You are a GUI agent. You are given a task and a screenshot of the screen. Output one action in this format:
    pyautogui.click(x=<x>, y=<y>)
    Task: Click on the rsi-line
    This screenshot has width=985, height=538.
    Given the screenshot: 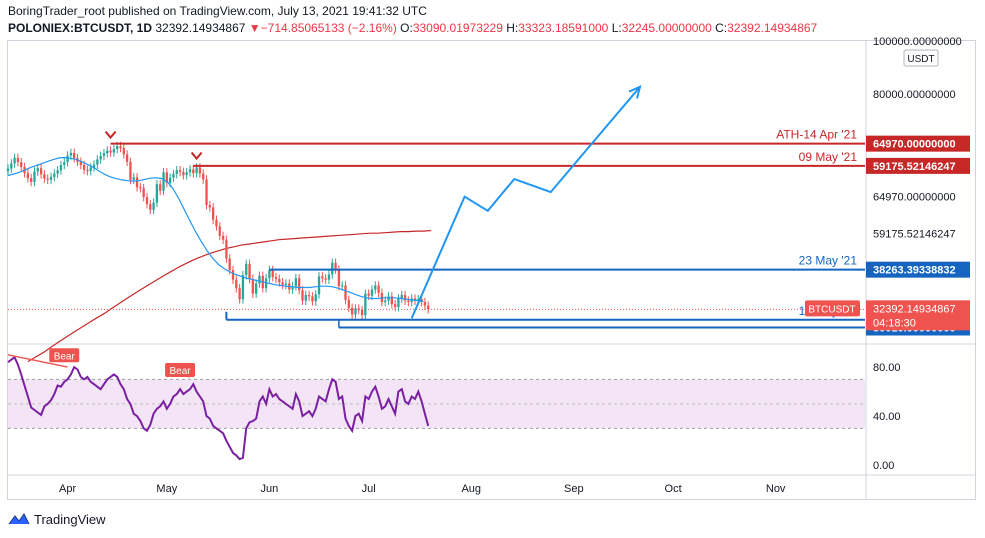 What is the action you would take?
    pyautogui.click(x=218, y=408)
    